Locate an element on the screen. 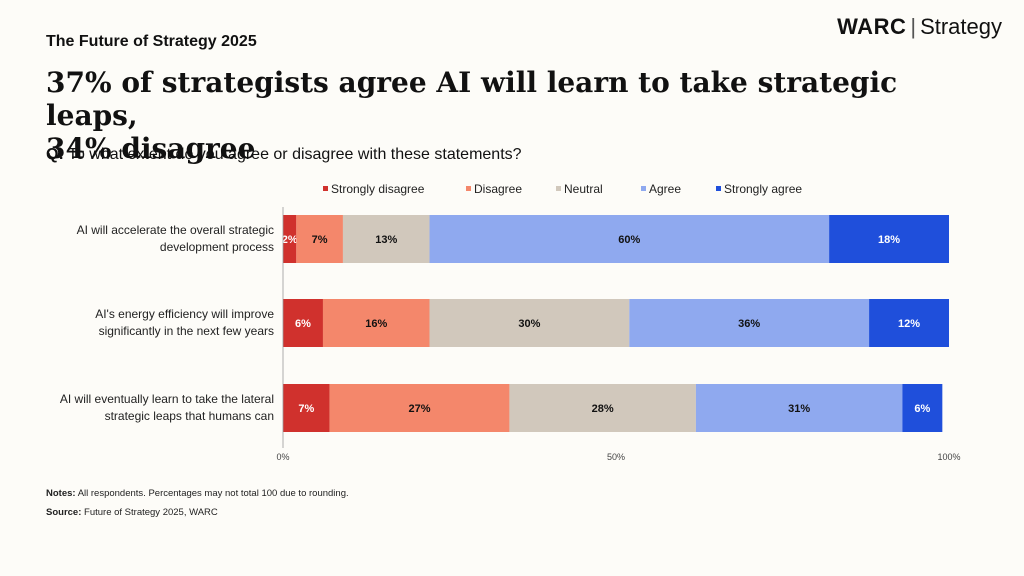 The image size is (1024, 576). legend-label: Disagree is located at coordinates (498, 189).